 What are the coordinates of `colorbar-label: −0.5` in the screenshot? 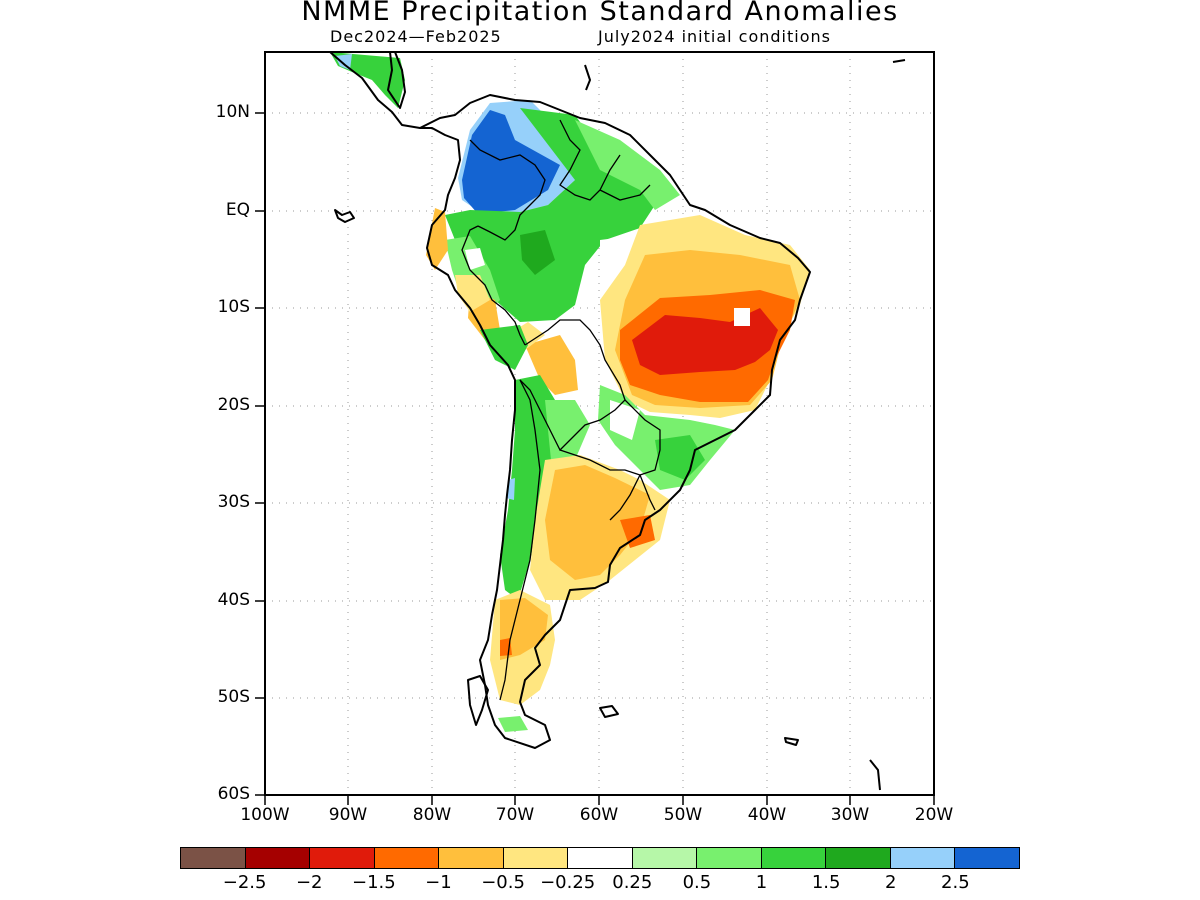 It's located at (503, 882).